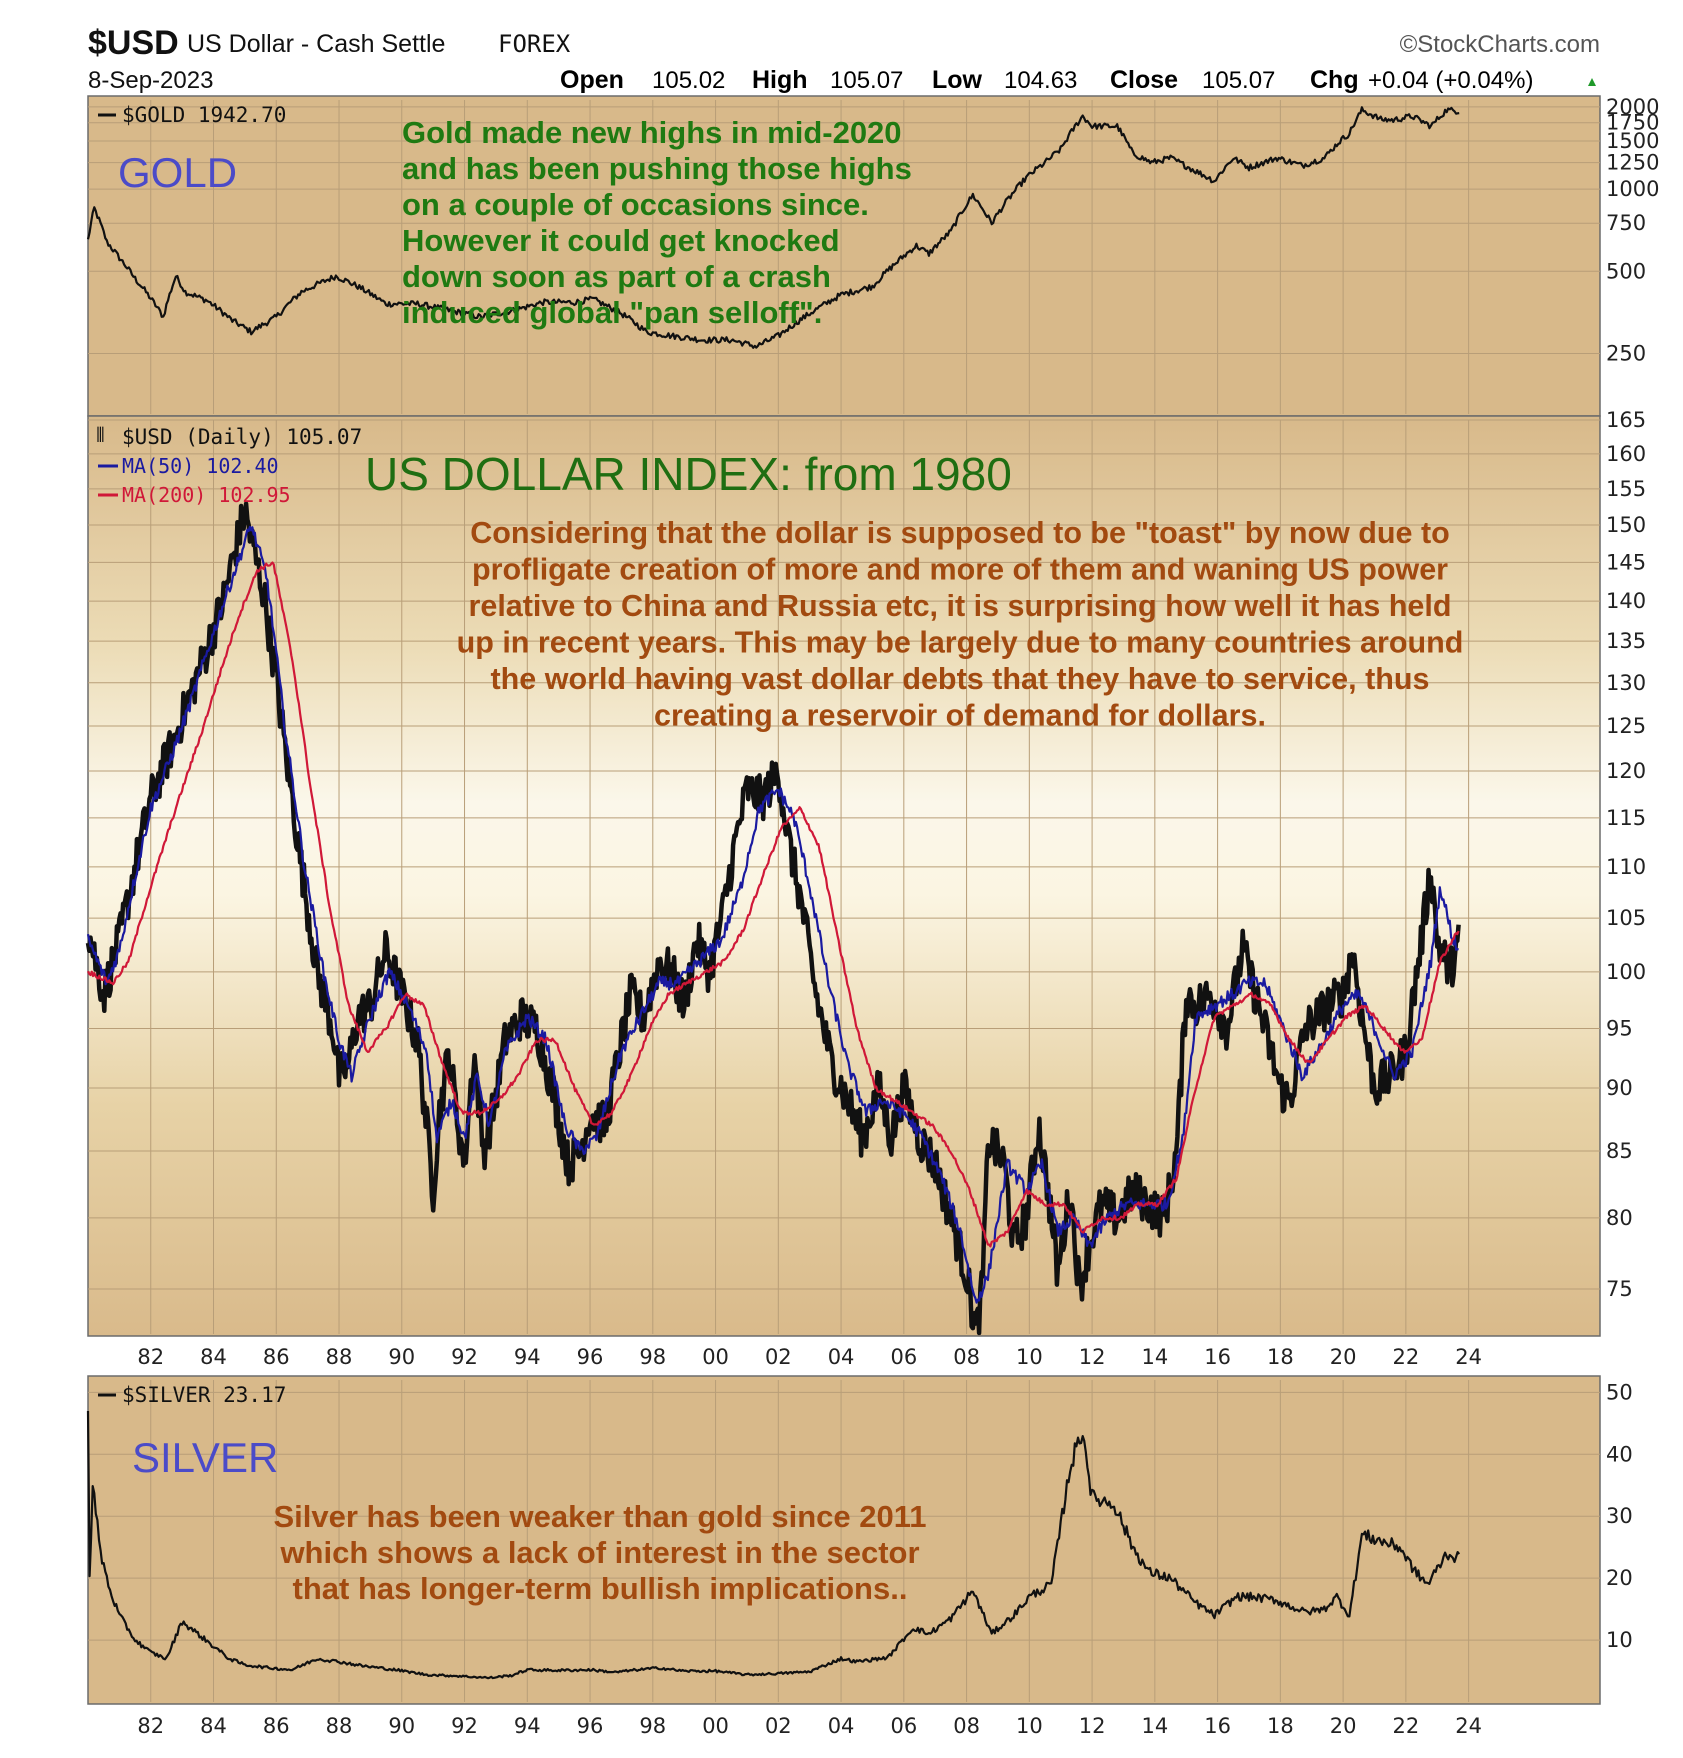 This screenshot has width=1683, height=1758. Describe the element at coordinates (206, 495) in the screenshot. I see `usd-legend-ma200: MA(200) 102.95` at that location.